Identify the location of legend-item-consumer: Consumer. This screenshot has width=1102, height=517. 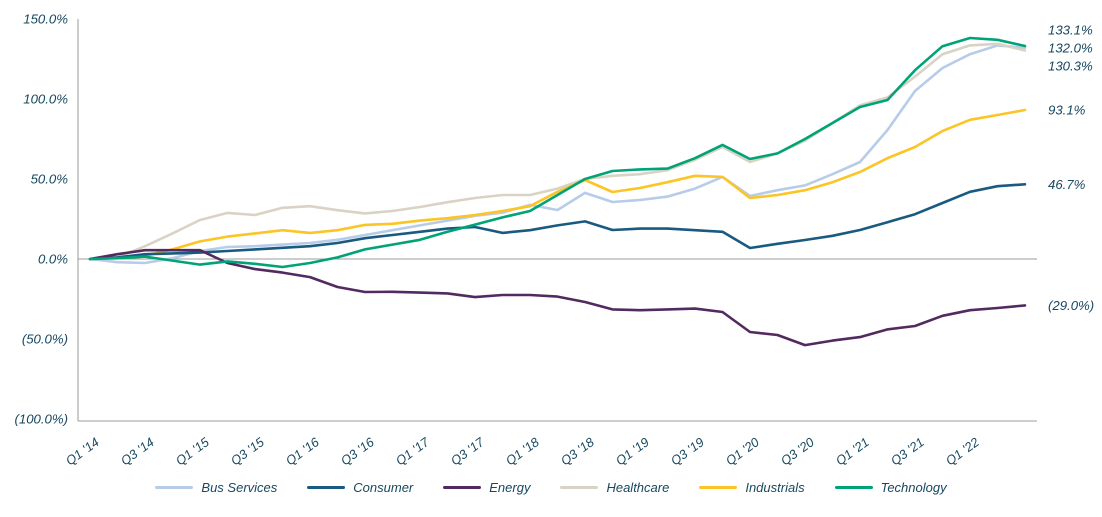
(360, 487).